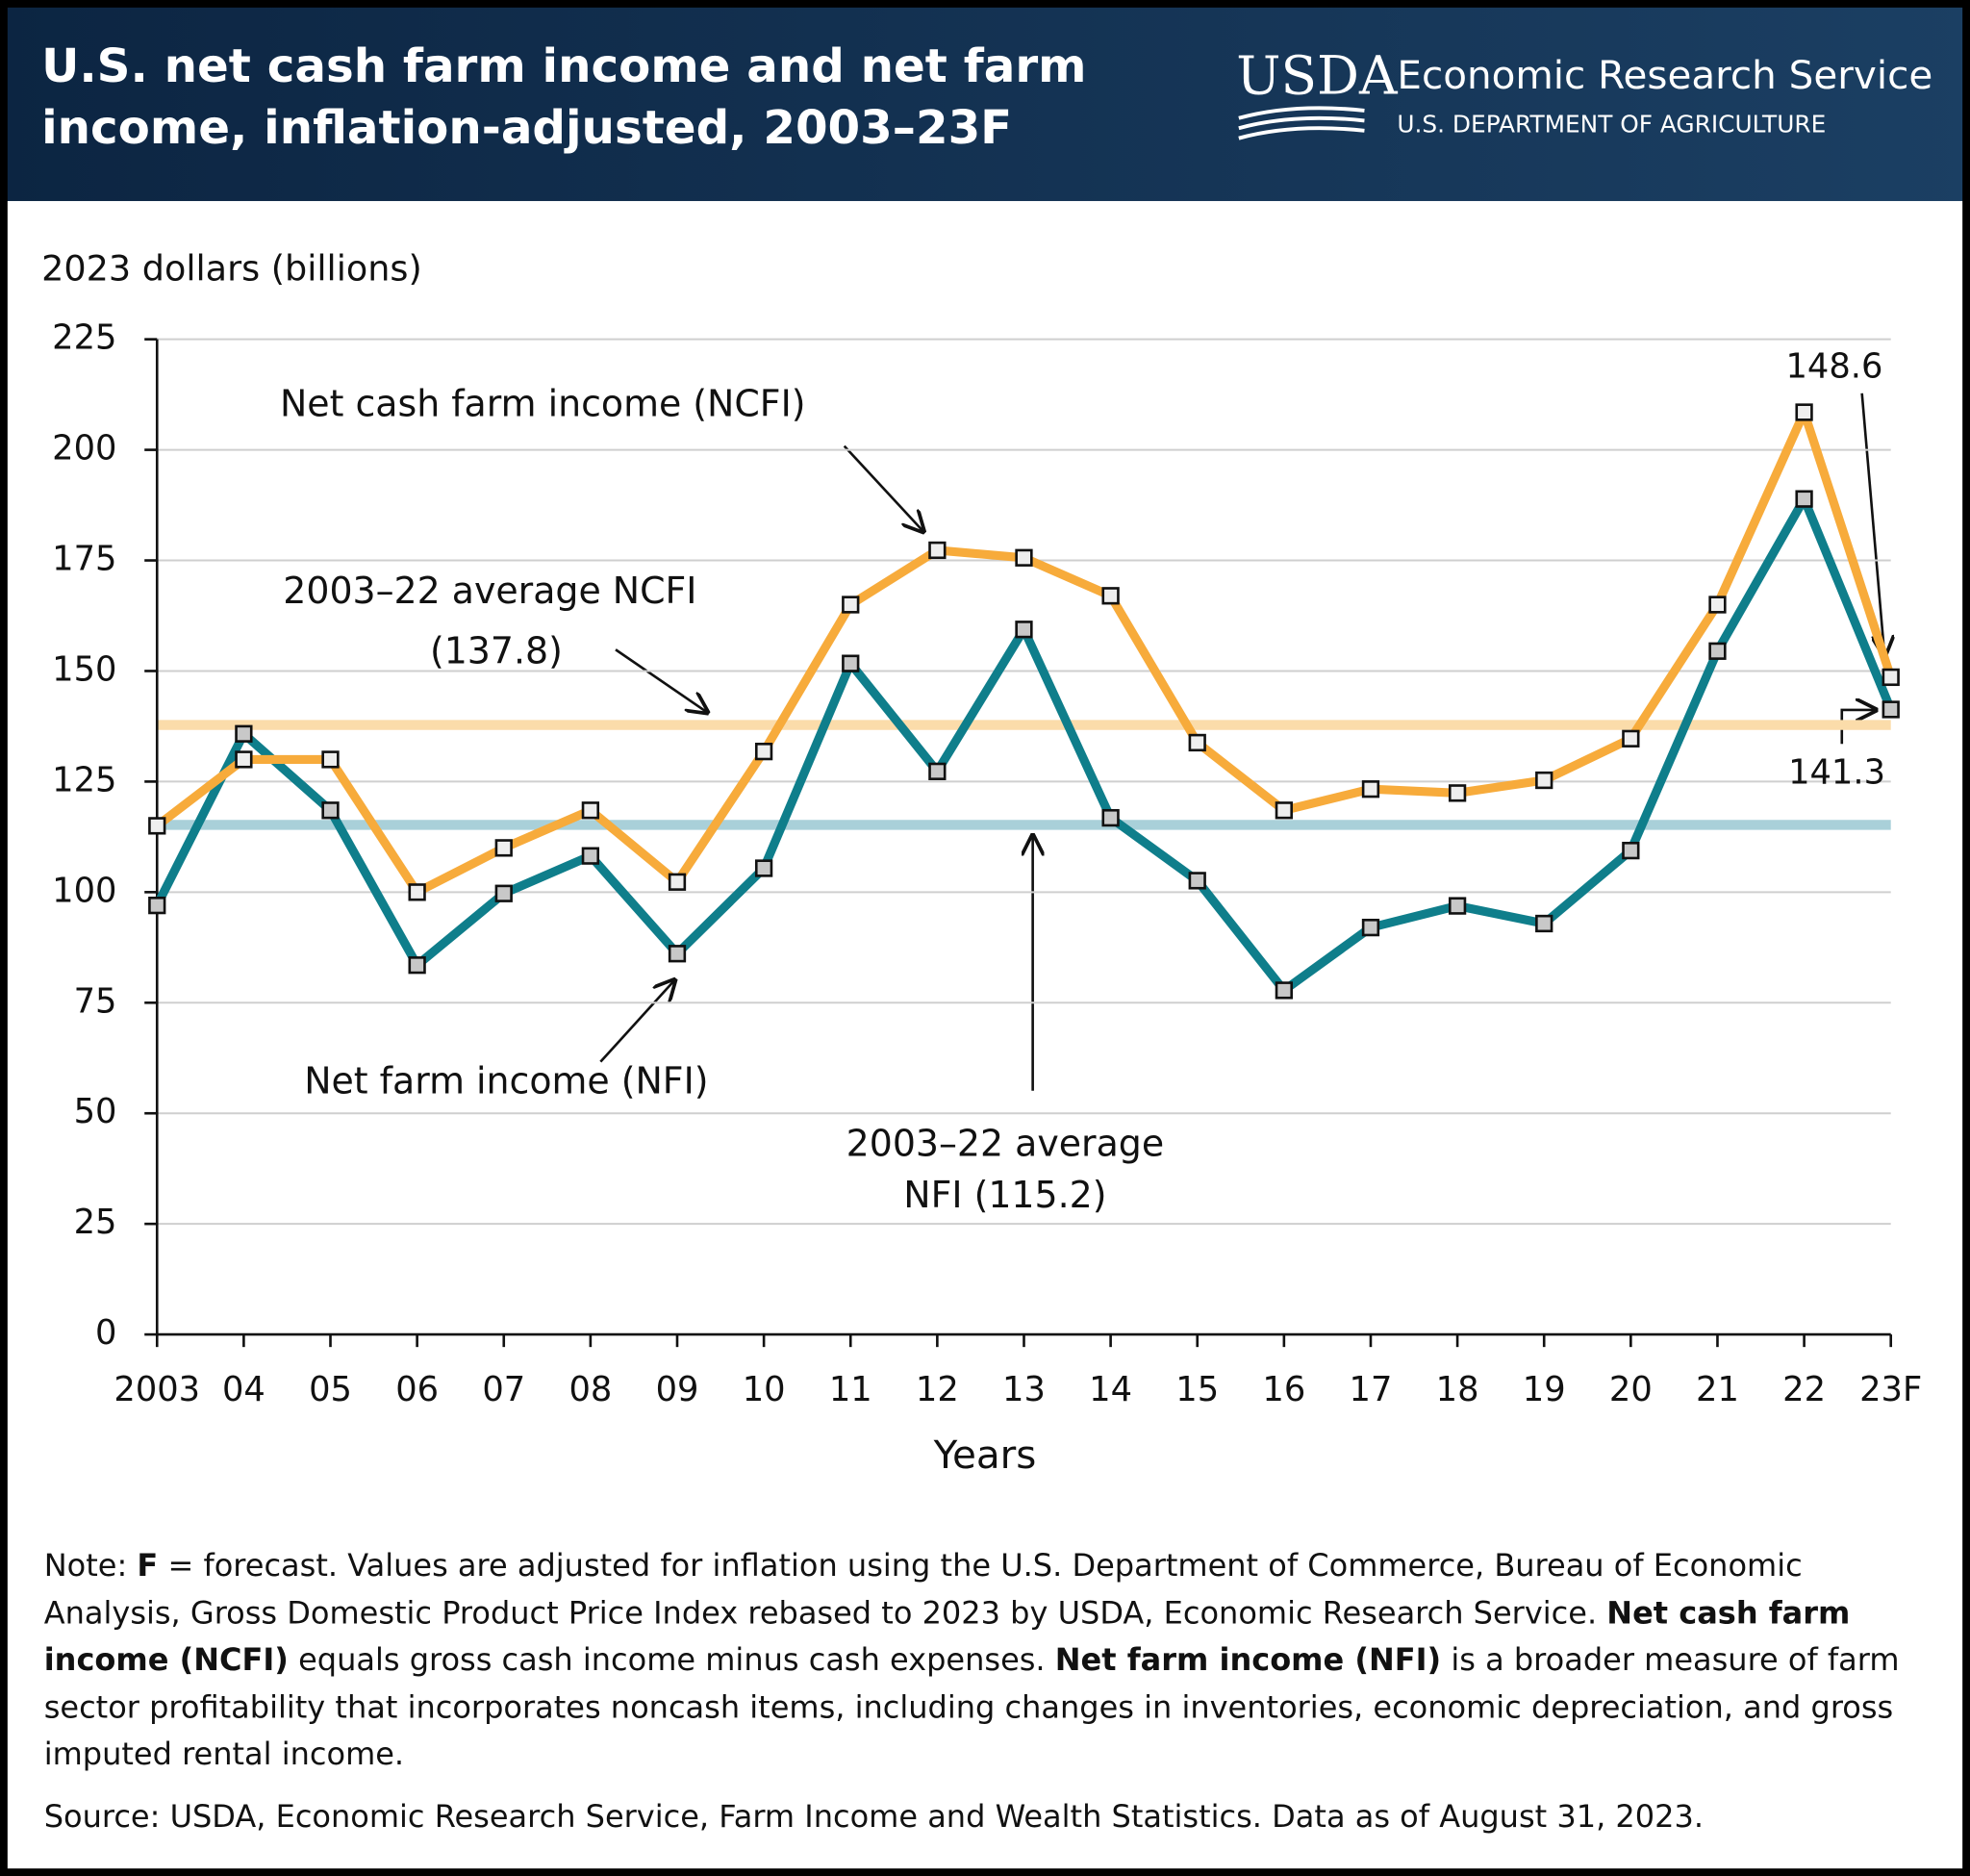 This screenshot has height=1876, width=1970. Describe the element at coordinates (1891, 1389) in the screenshot. I see `x-tick-label: 23F` at that location.